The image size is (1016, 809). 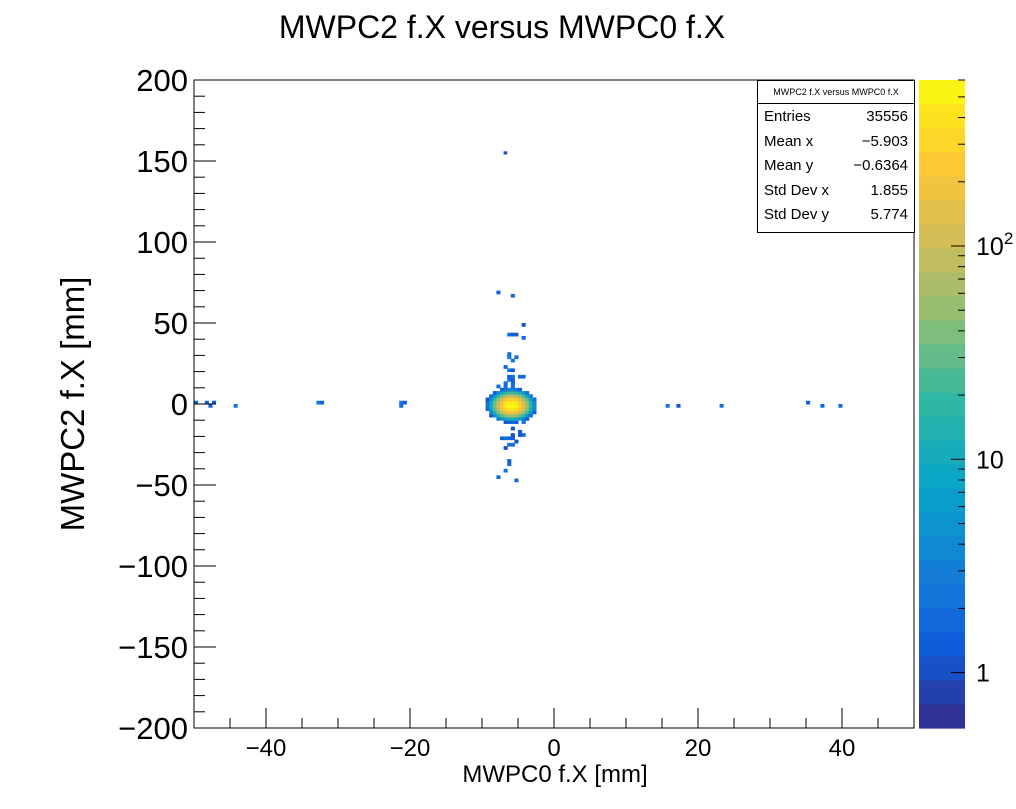 I want to click on colorbar-tick-label: 10, so click(x=990, y=460).